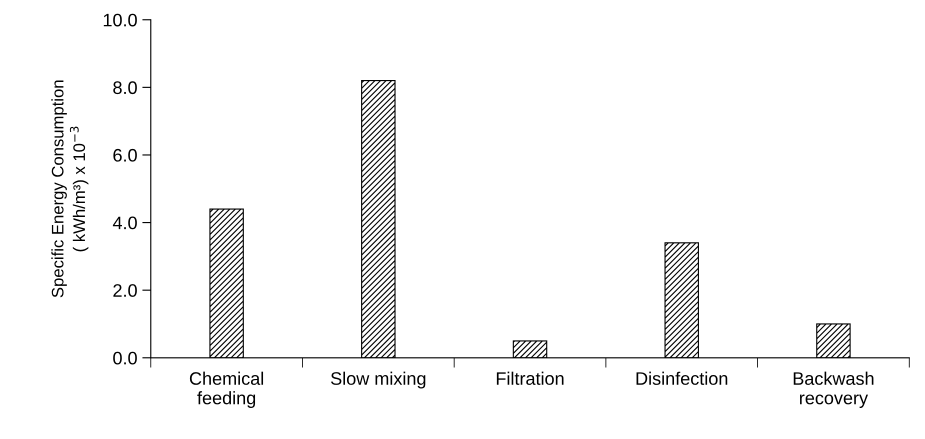 The width and height of the screenshot is (925, 439). I want to click on x-tick-label: Slow mixing, so click(378, 380).